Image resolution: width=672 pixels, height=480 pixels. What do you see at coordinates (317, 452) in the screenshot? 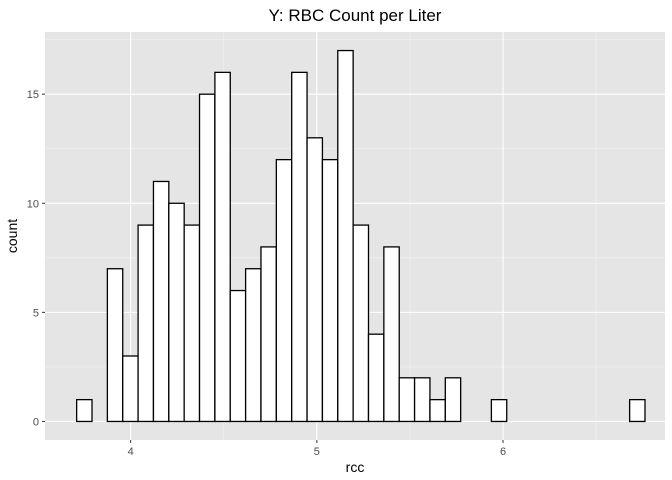
I see `x-tick-label: 5` at bounding box center [317, 452].